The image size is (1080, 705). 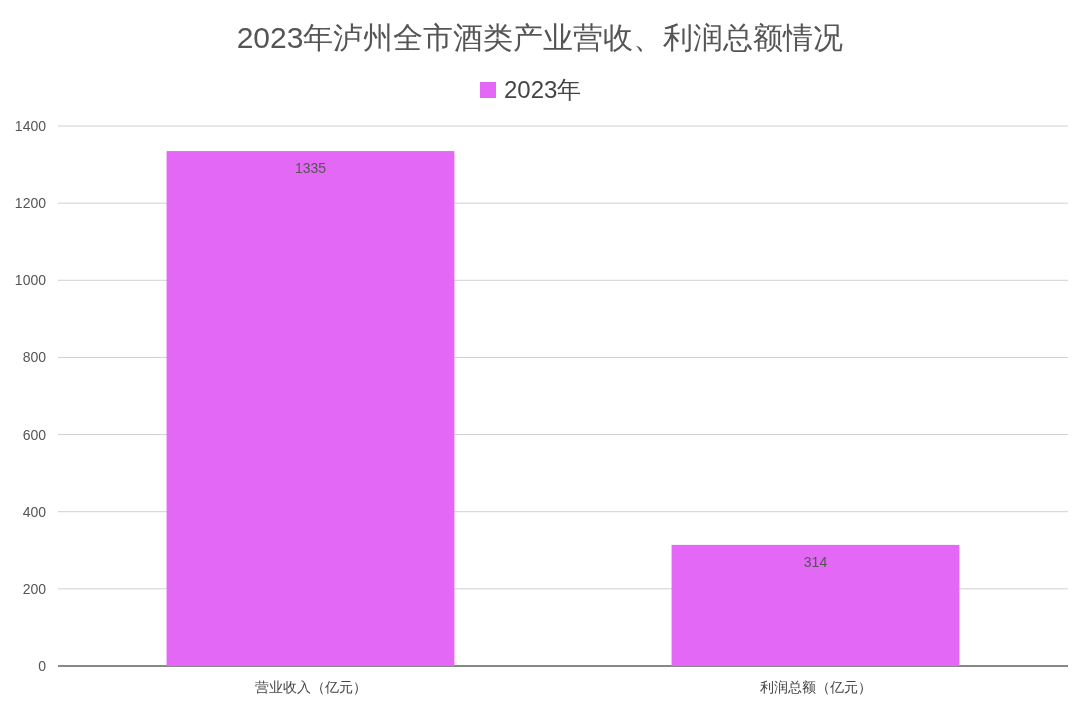 What do you see at coordinates (34, 511) in the screenshot?
I see `y-tick-label: 400` at bounding box center [34, 511].